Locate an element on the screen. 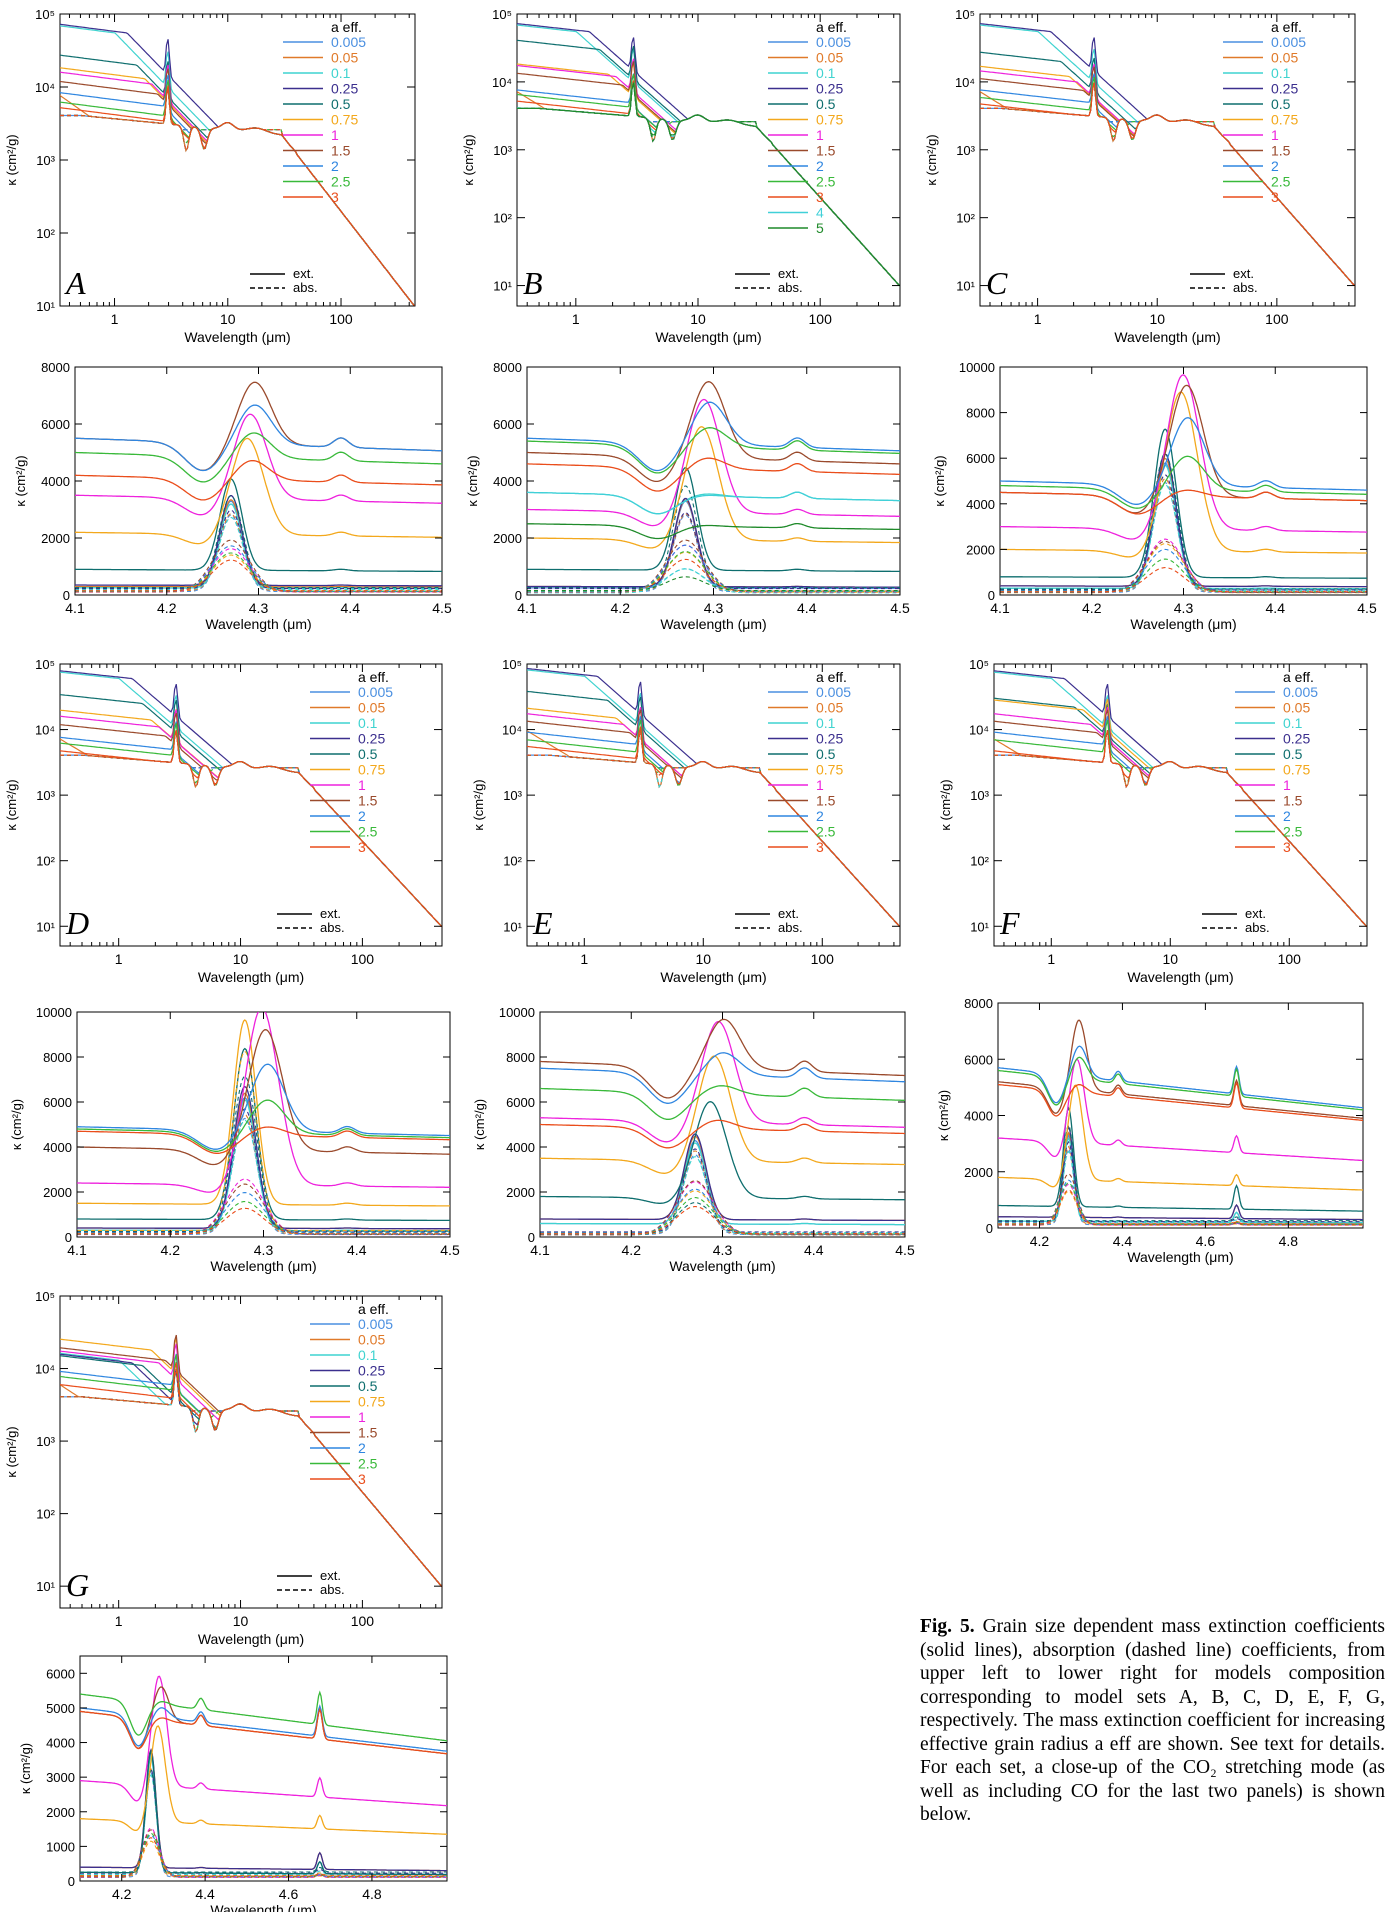  series-3-abs is located at coordinates (1167, 184).